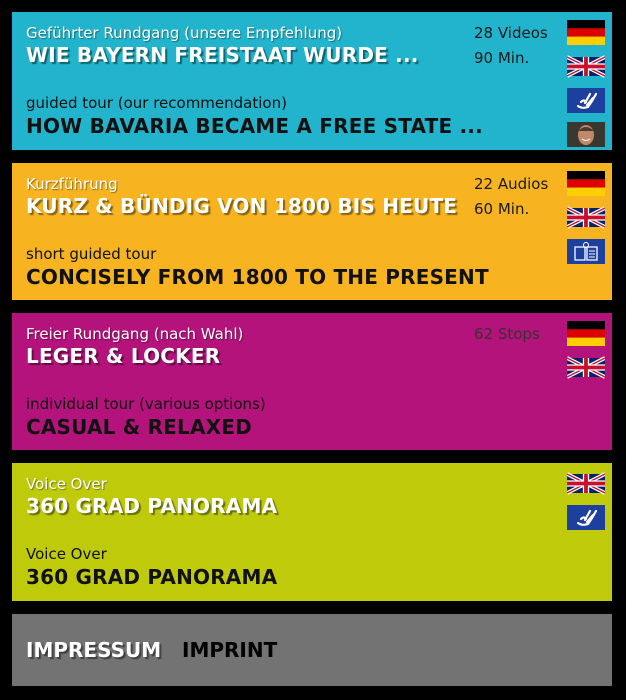 This screenshot has width=626, height=700. Describe the element at coordinates (312, 650) in the screenshot. I see `imprint-card: IMPRESSUM IMPRINT` at that location.